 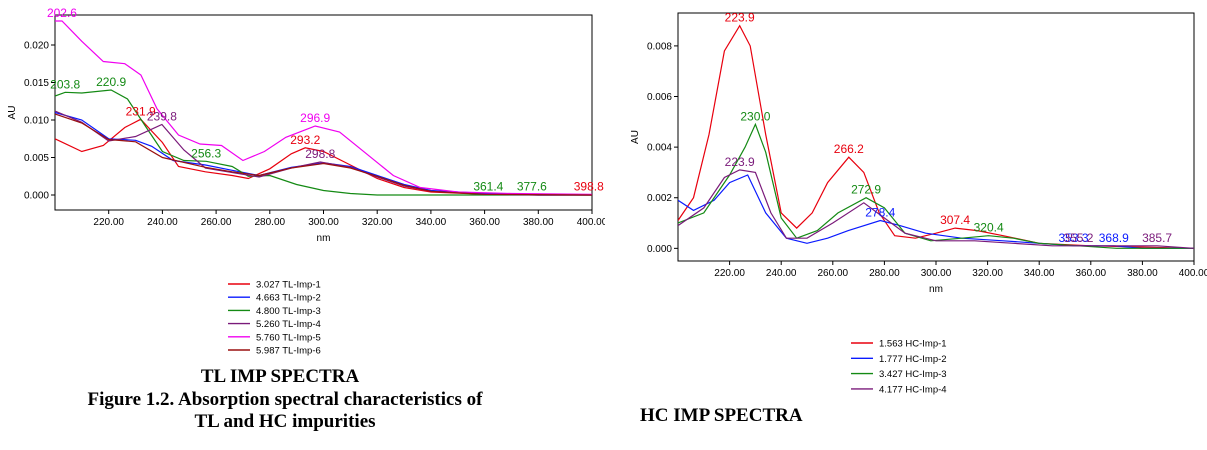 I want to click on peak-label: 278.4, so click(x=880, y=213).